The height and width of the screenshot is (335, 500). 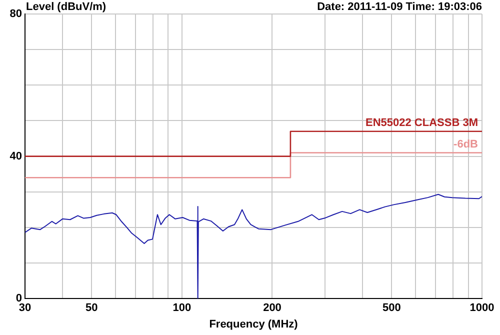 I want to click on x-tick-label: 1000, so click(x=482, y=308).